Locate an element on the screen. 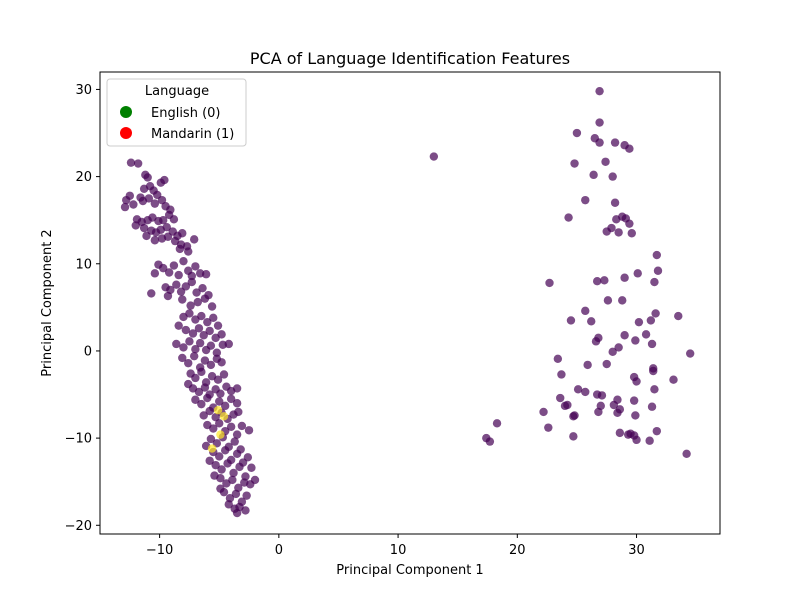 The image size is (800, 600). y-tick-label: 10 is located at coordinates (83, 264).